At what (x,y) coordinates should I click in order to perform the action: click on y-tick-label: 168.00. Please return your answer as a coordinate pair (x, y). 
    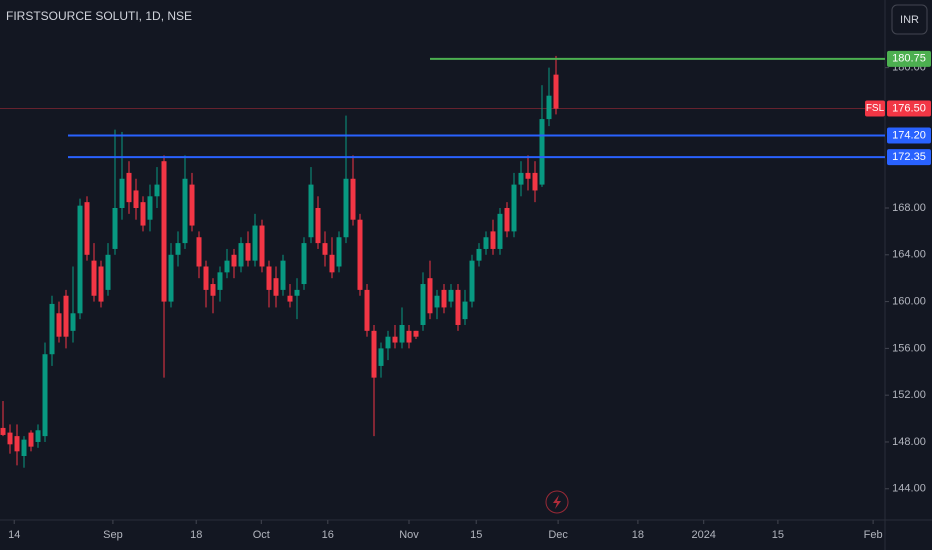
    Looking at the image, I should click on (909, 208).